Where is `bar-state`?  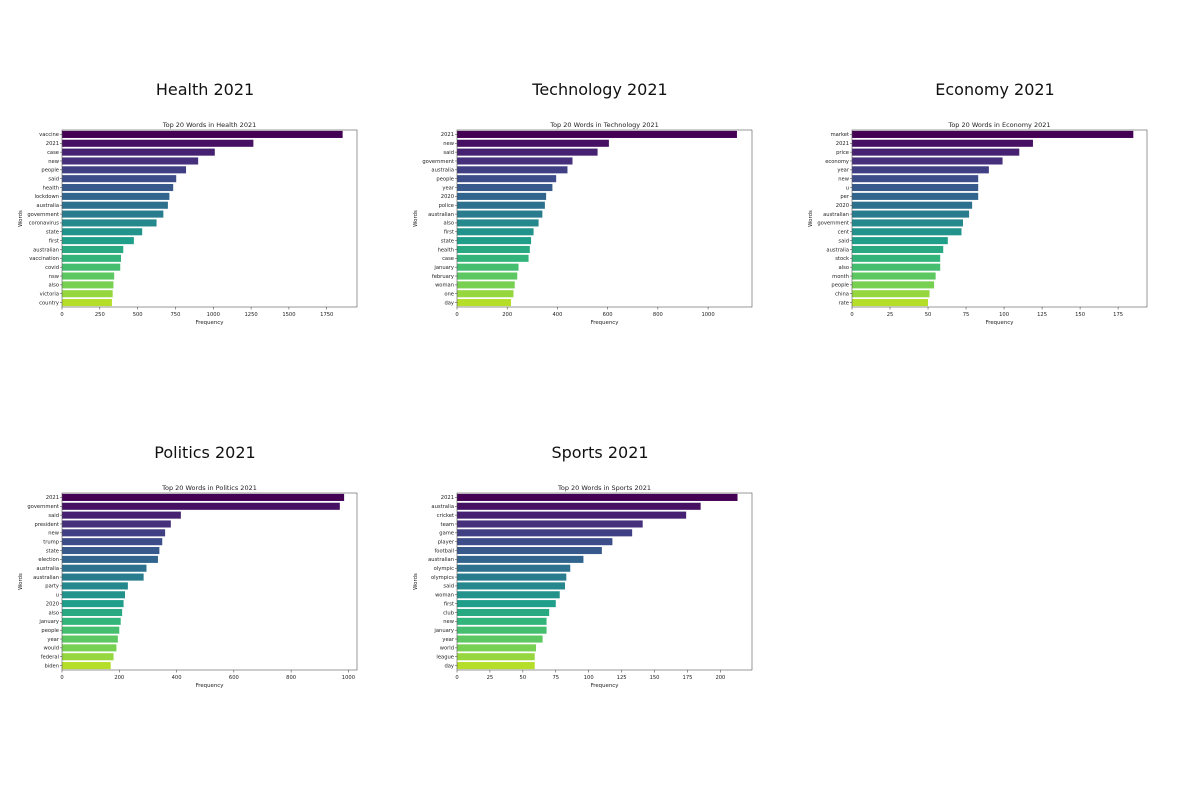
bar-state is located at coordinates (102, 232).